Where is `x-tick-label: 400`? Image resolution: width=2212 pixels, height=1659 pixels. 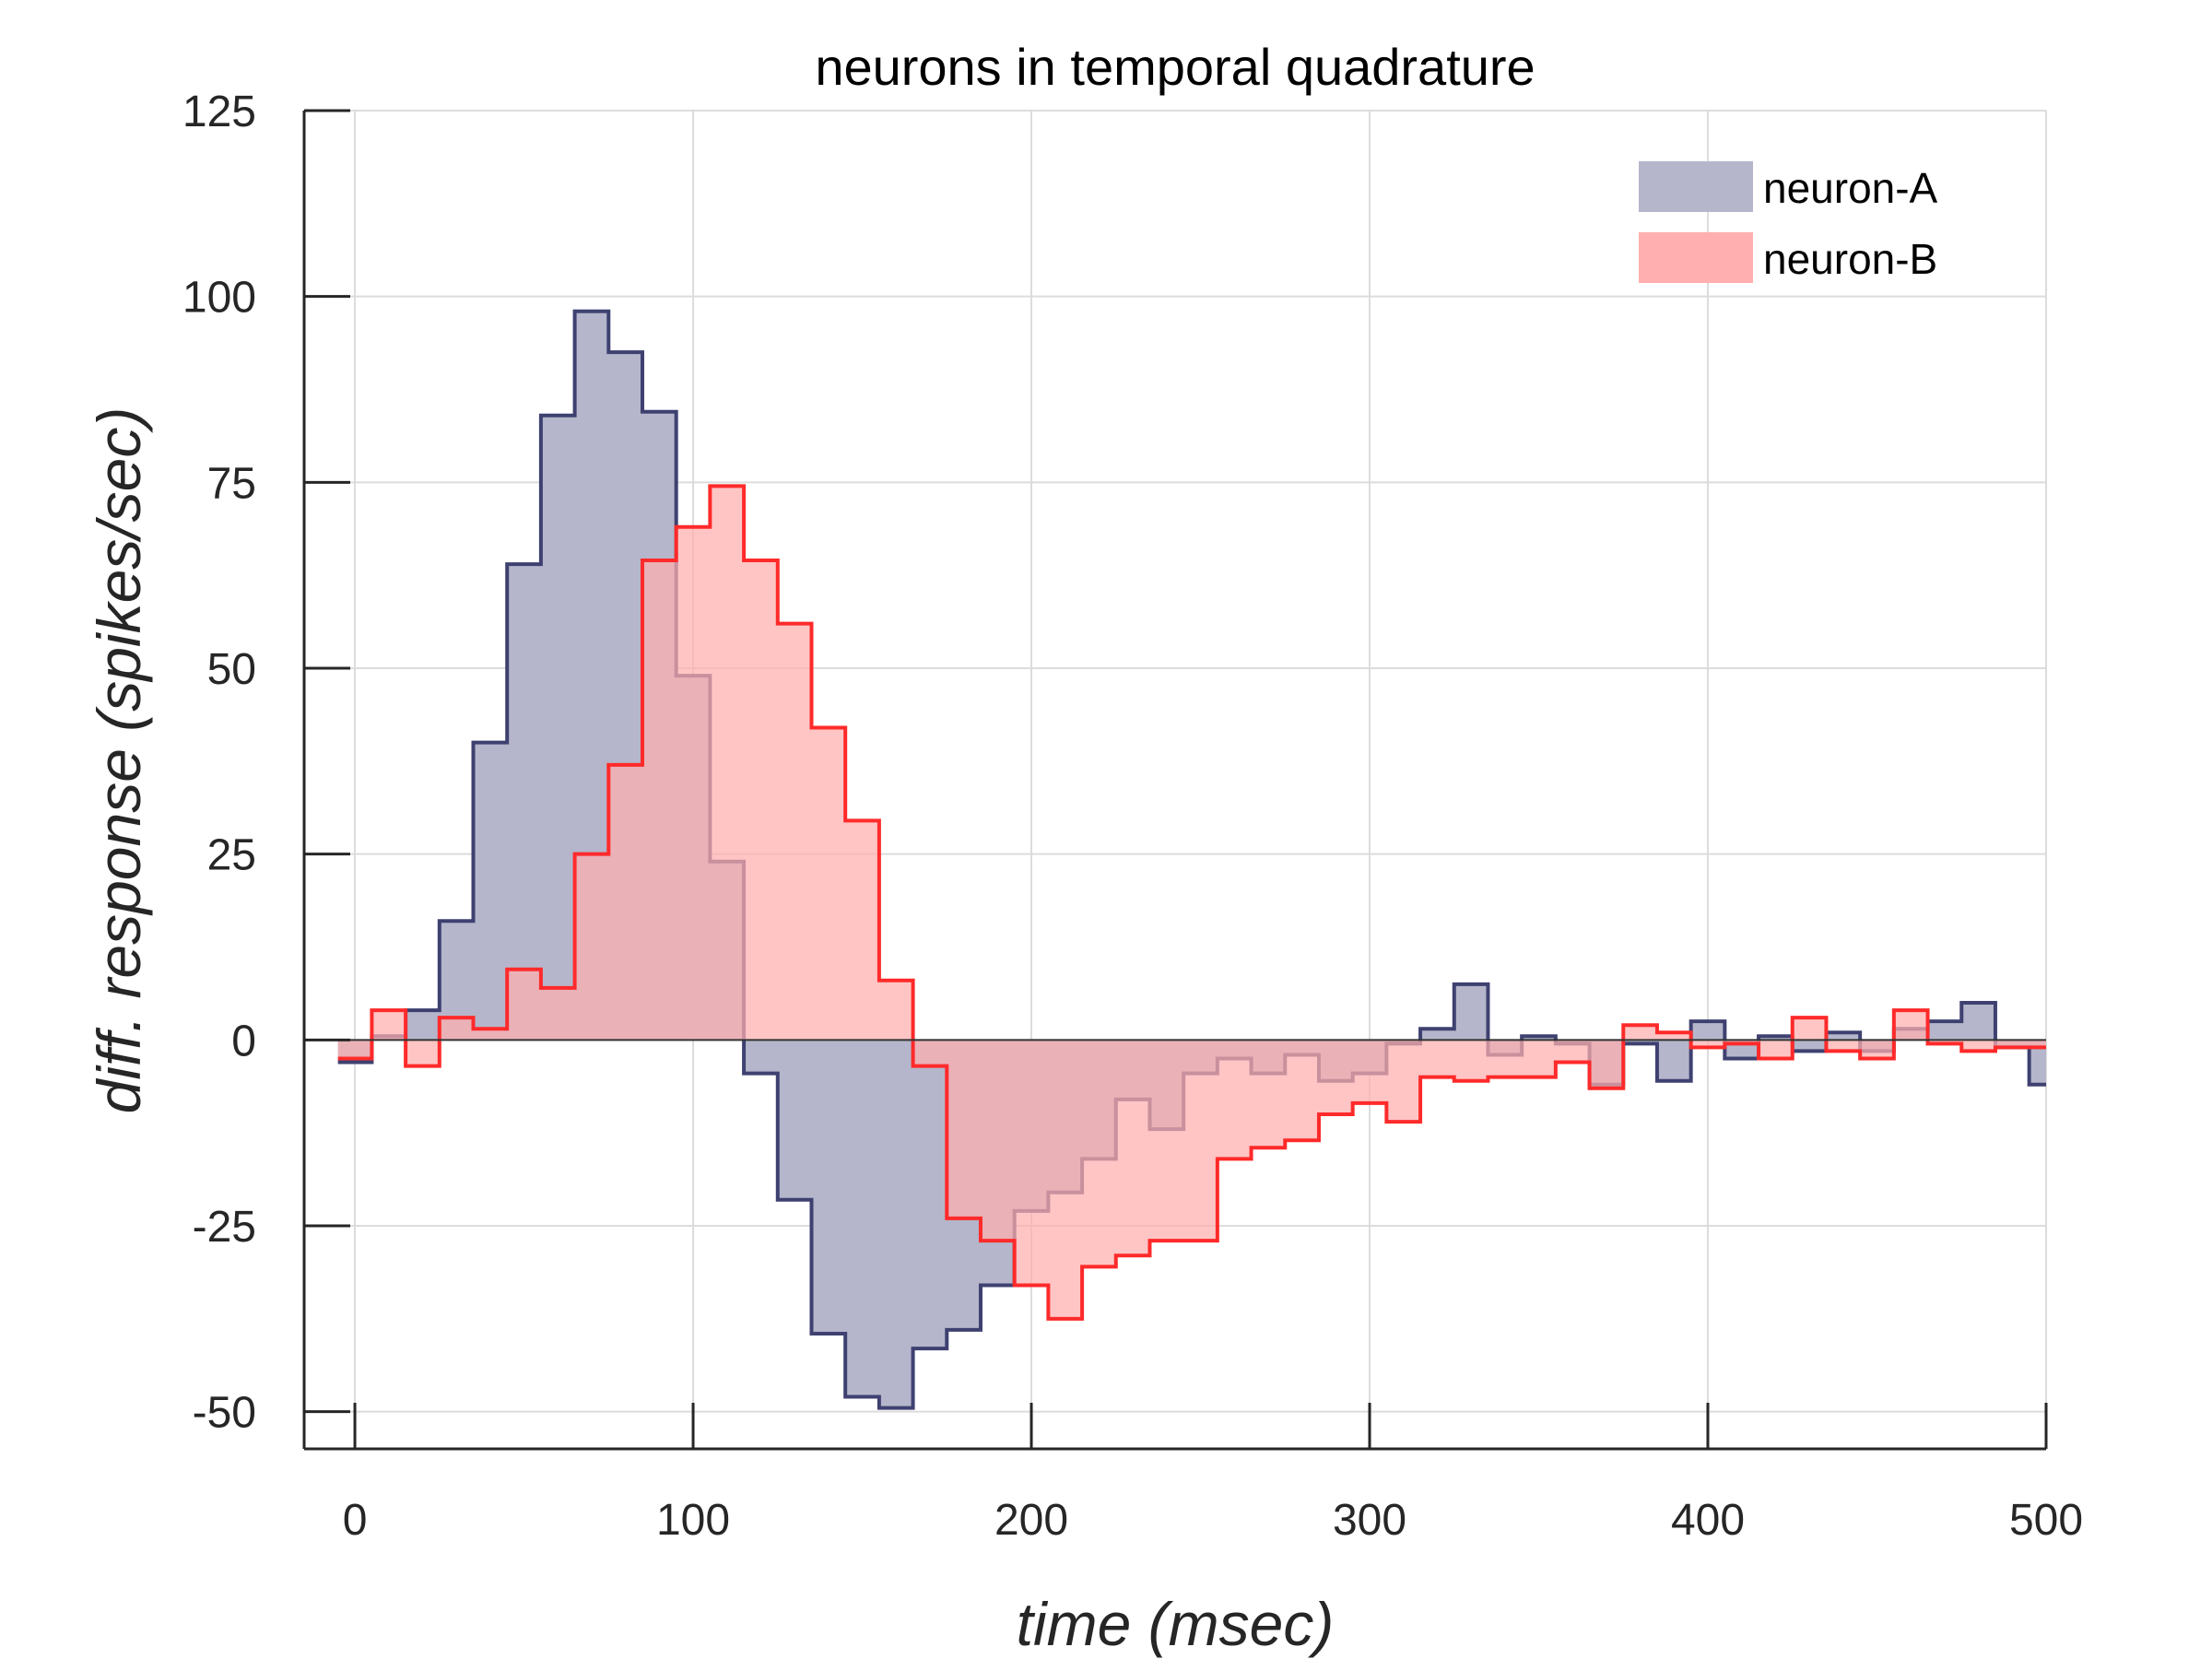 x-tick-label: 400 is located at coordinates (1708, 1520).